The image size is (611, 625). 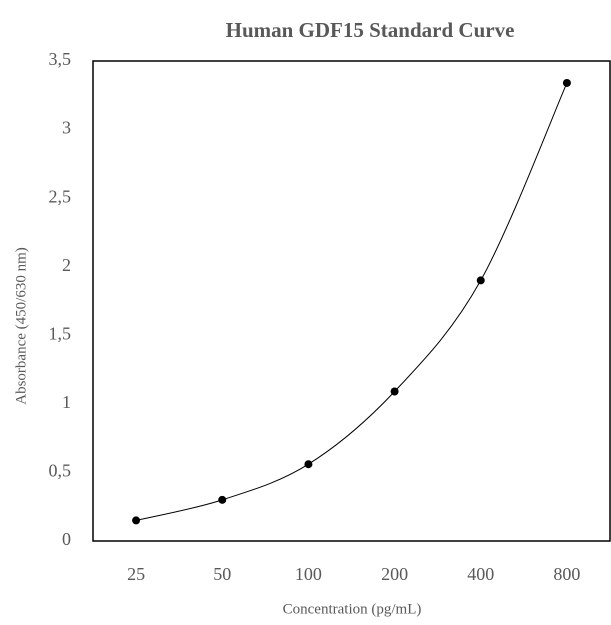 I want to click on y-tick-label: 2, so click(x=66, y=265).